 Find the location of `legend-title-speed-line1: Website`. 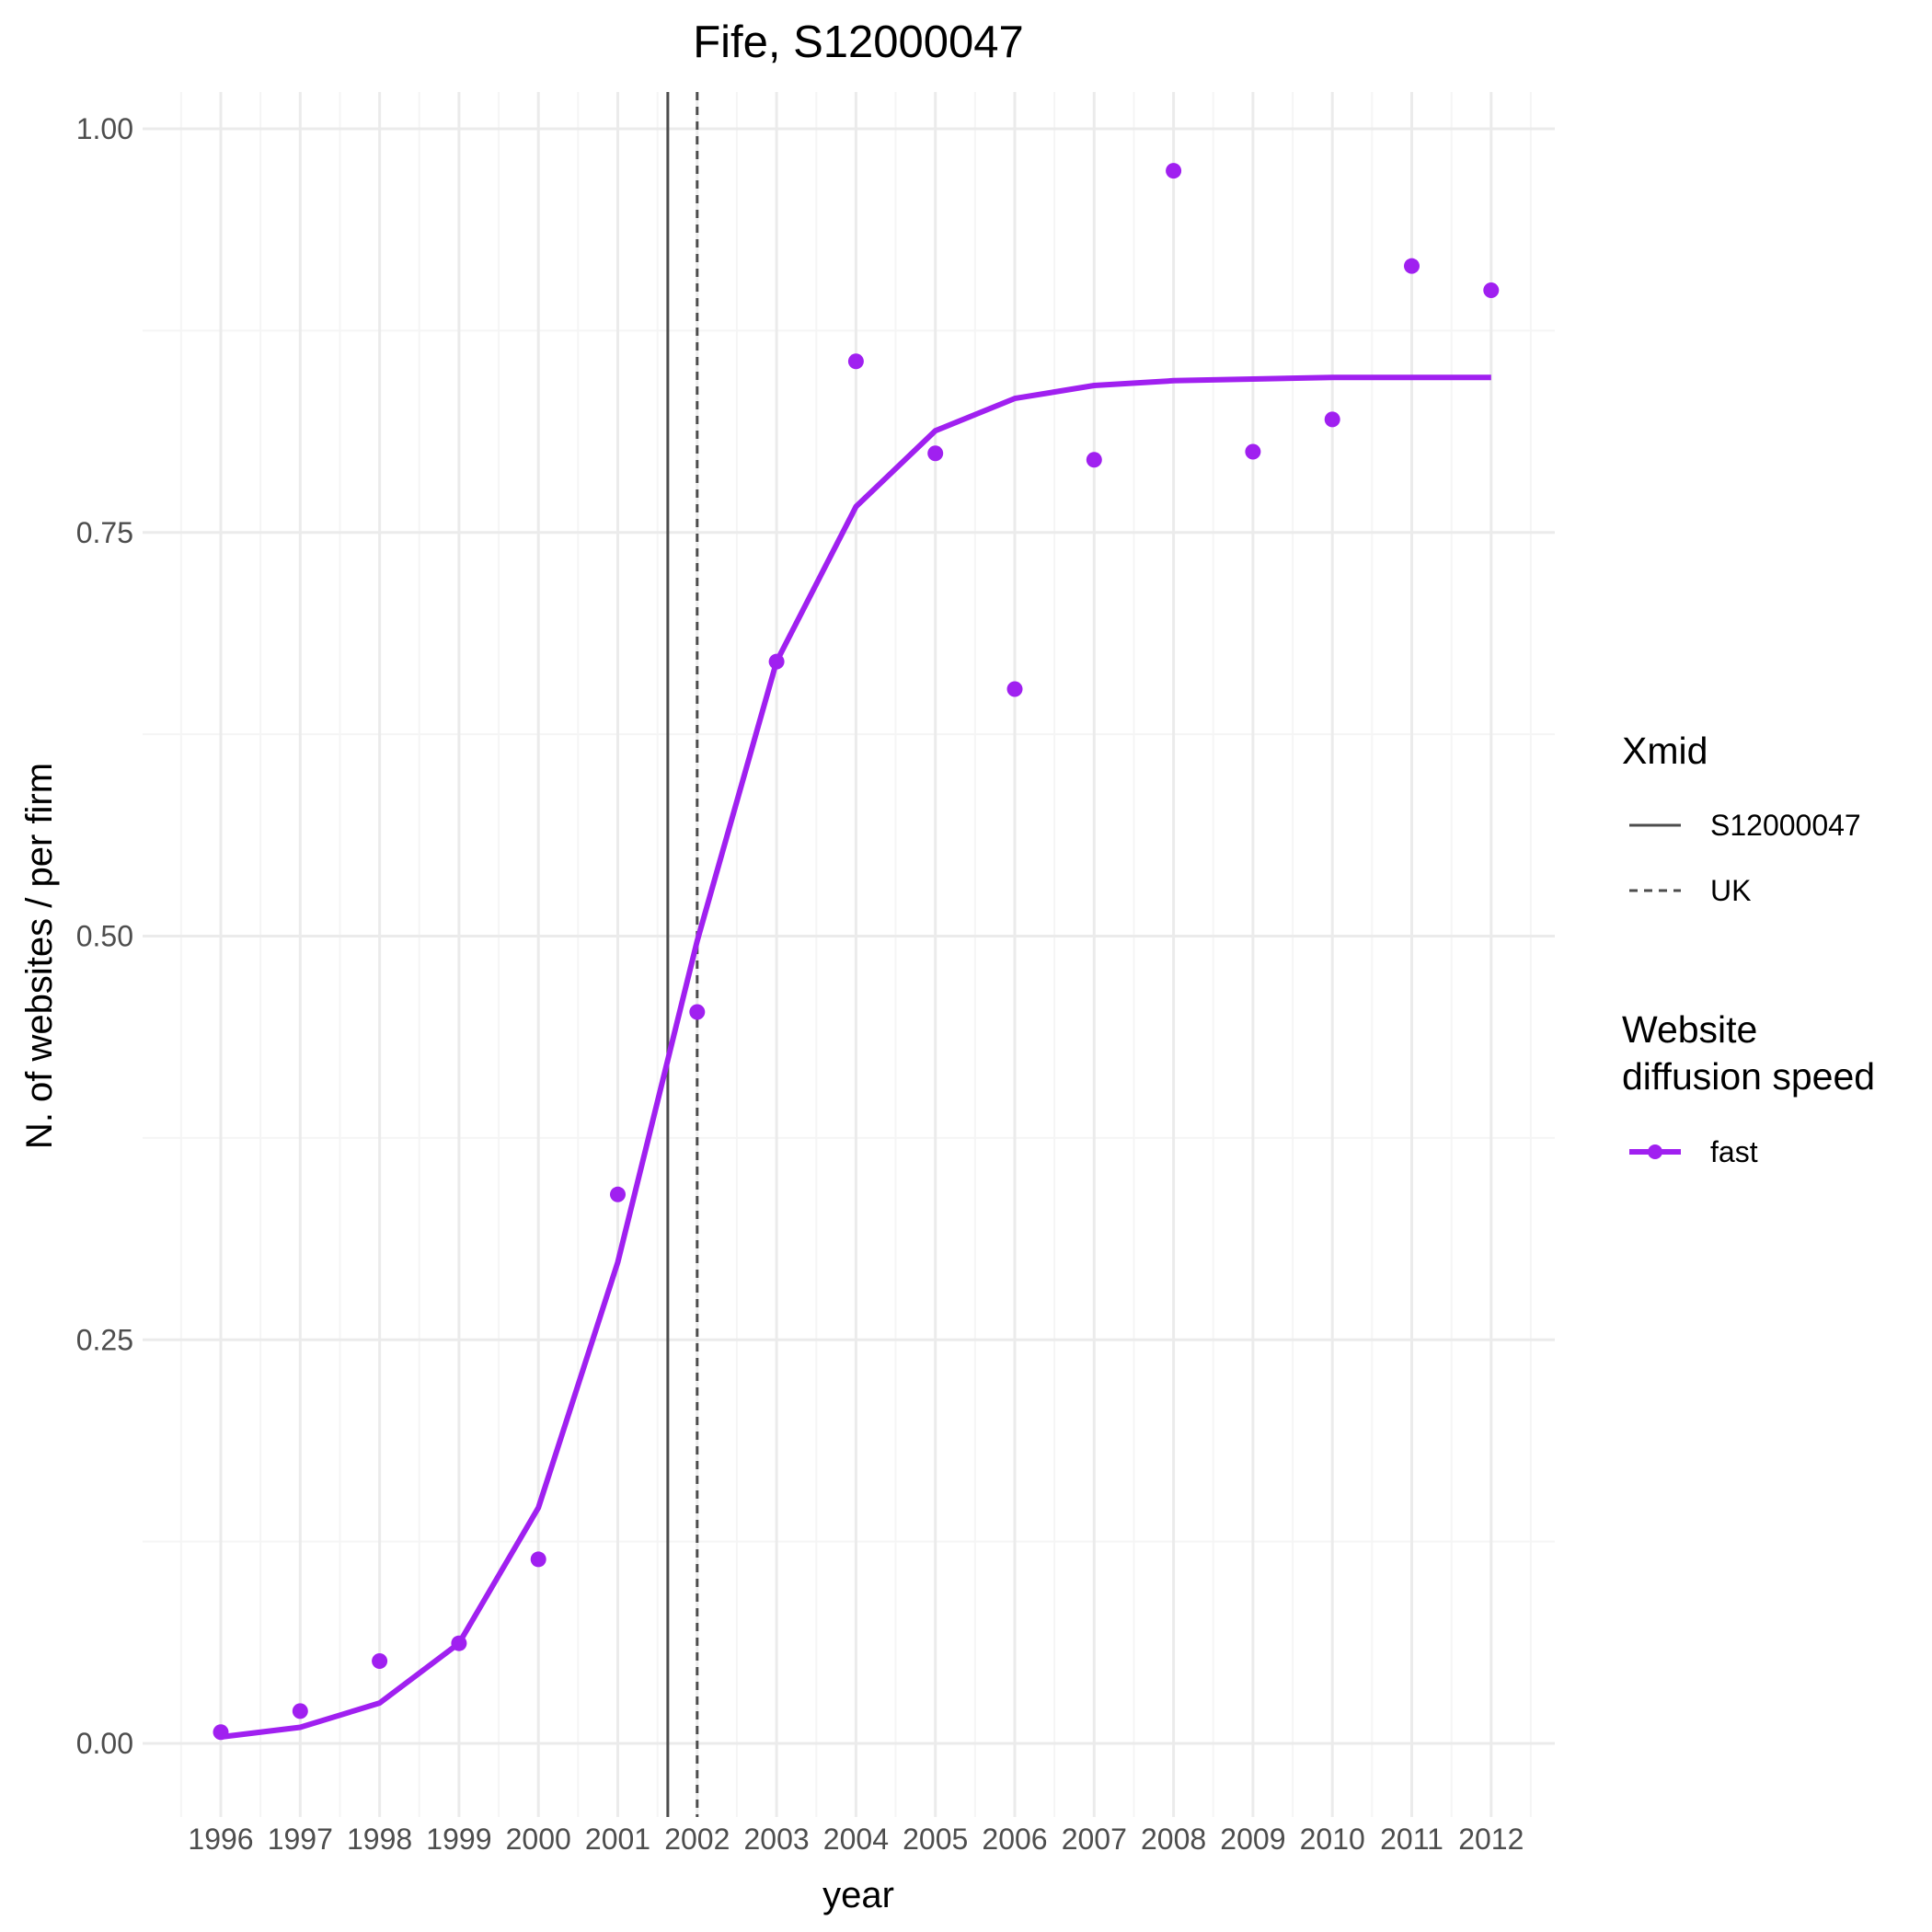

legend-title-speed-line1: Website is located at coordinates (1689, 1029).